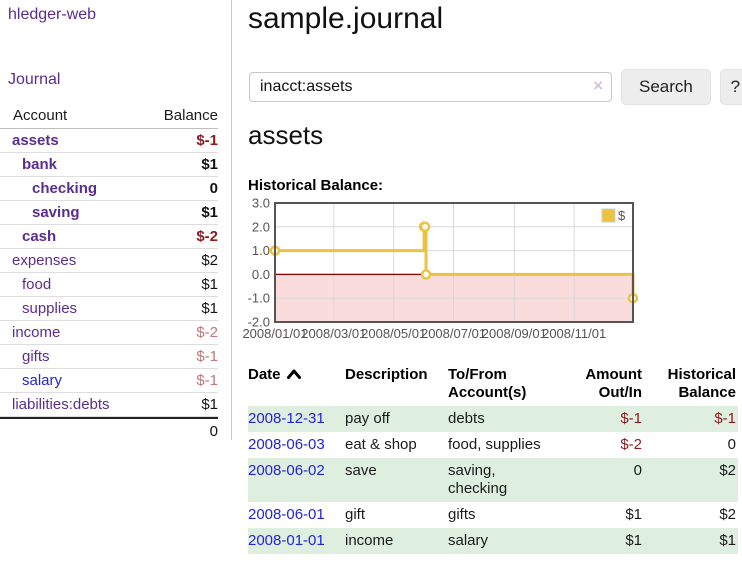  What do you see at coordinates (109, 141) in the screenshot?
I see `account-row: assets $-1` at bounding box center [109, 141].